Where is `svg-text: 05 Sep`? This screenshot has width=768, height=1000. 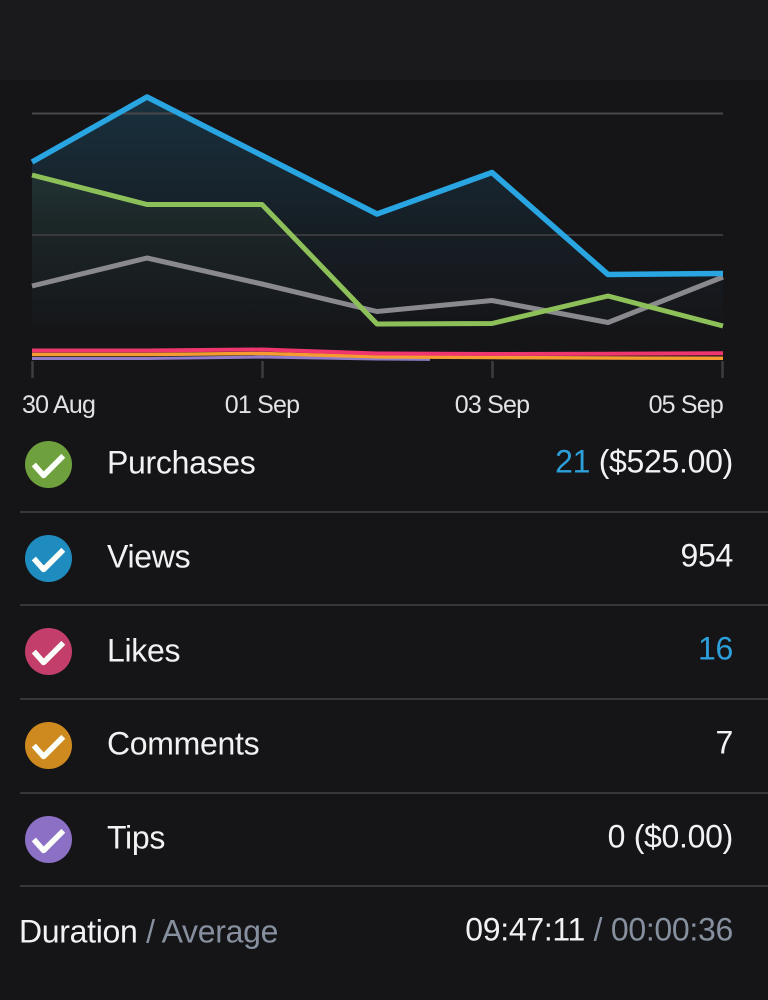 svg-text: 05 Sep is located at coordinates (686, 405).